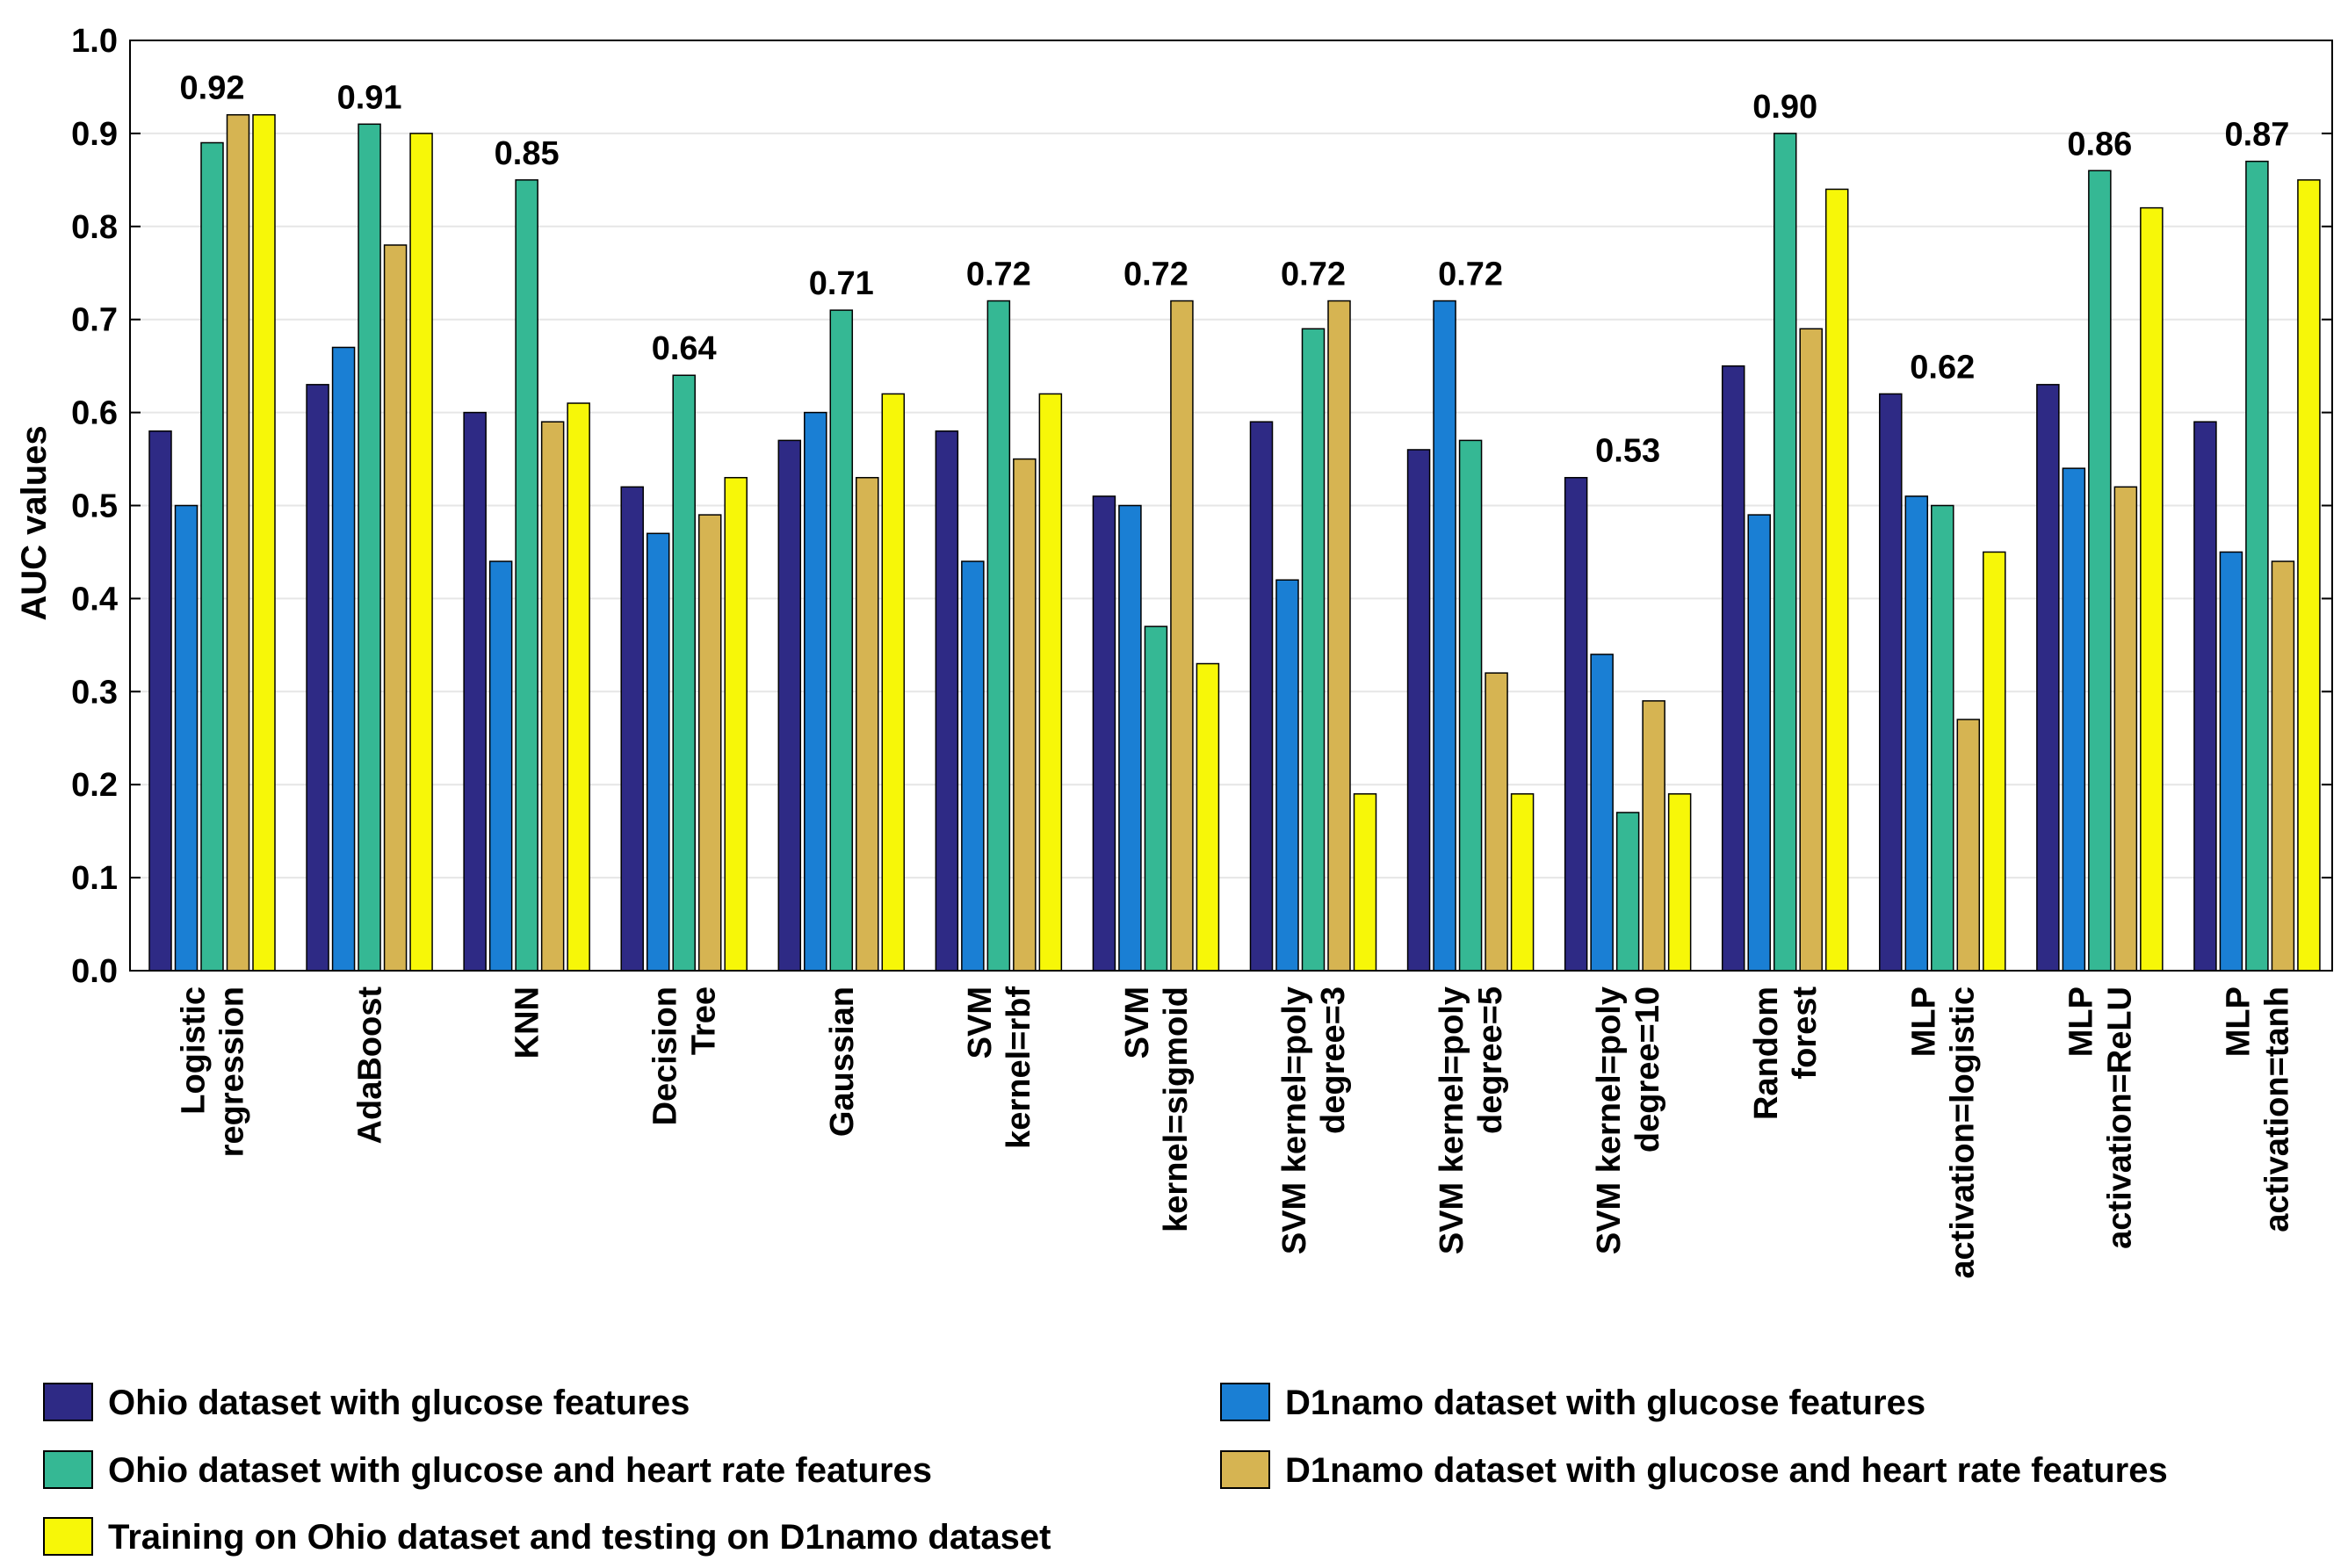 Image resolution: width=2348 pixels, height=1568 pixels. Describe the element at coordinates (2119, 1117) in the screenshot. I see `category-label: activation=ReLU` at that location.